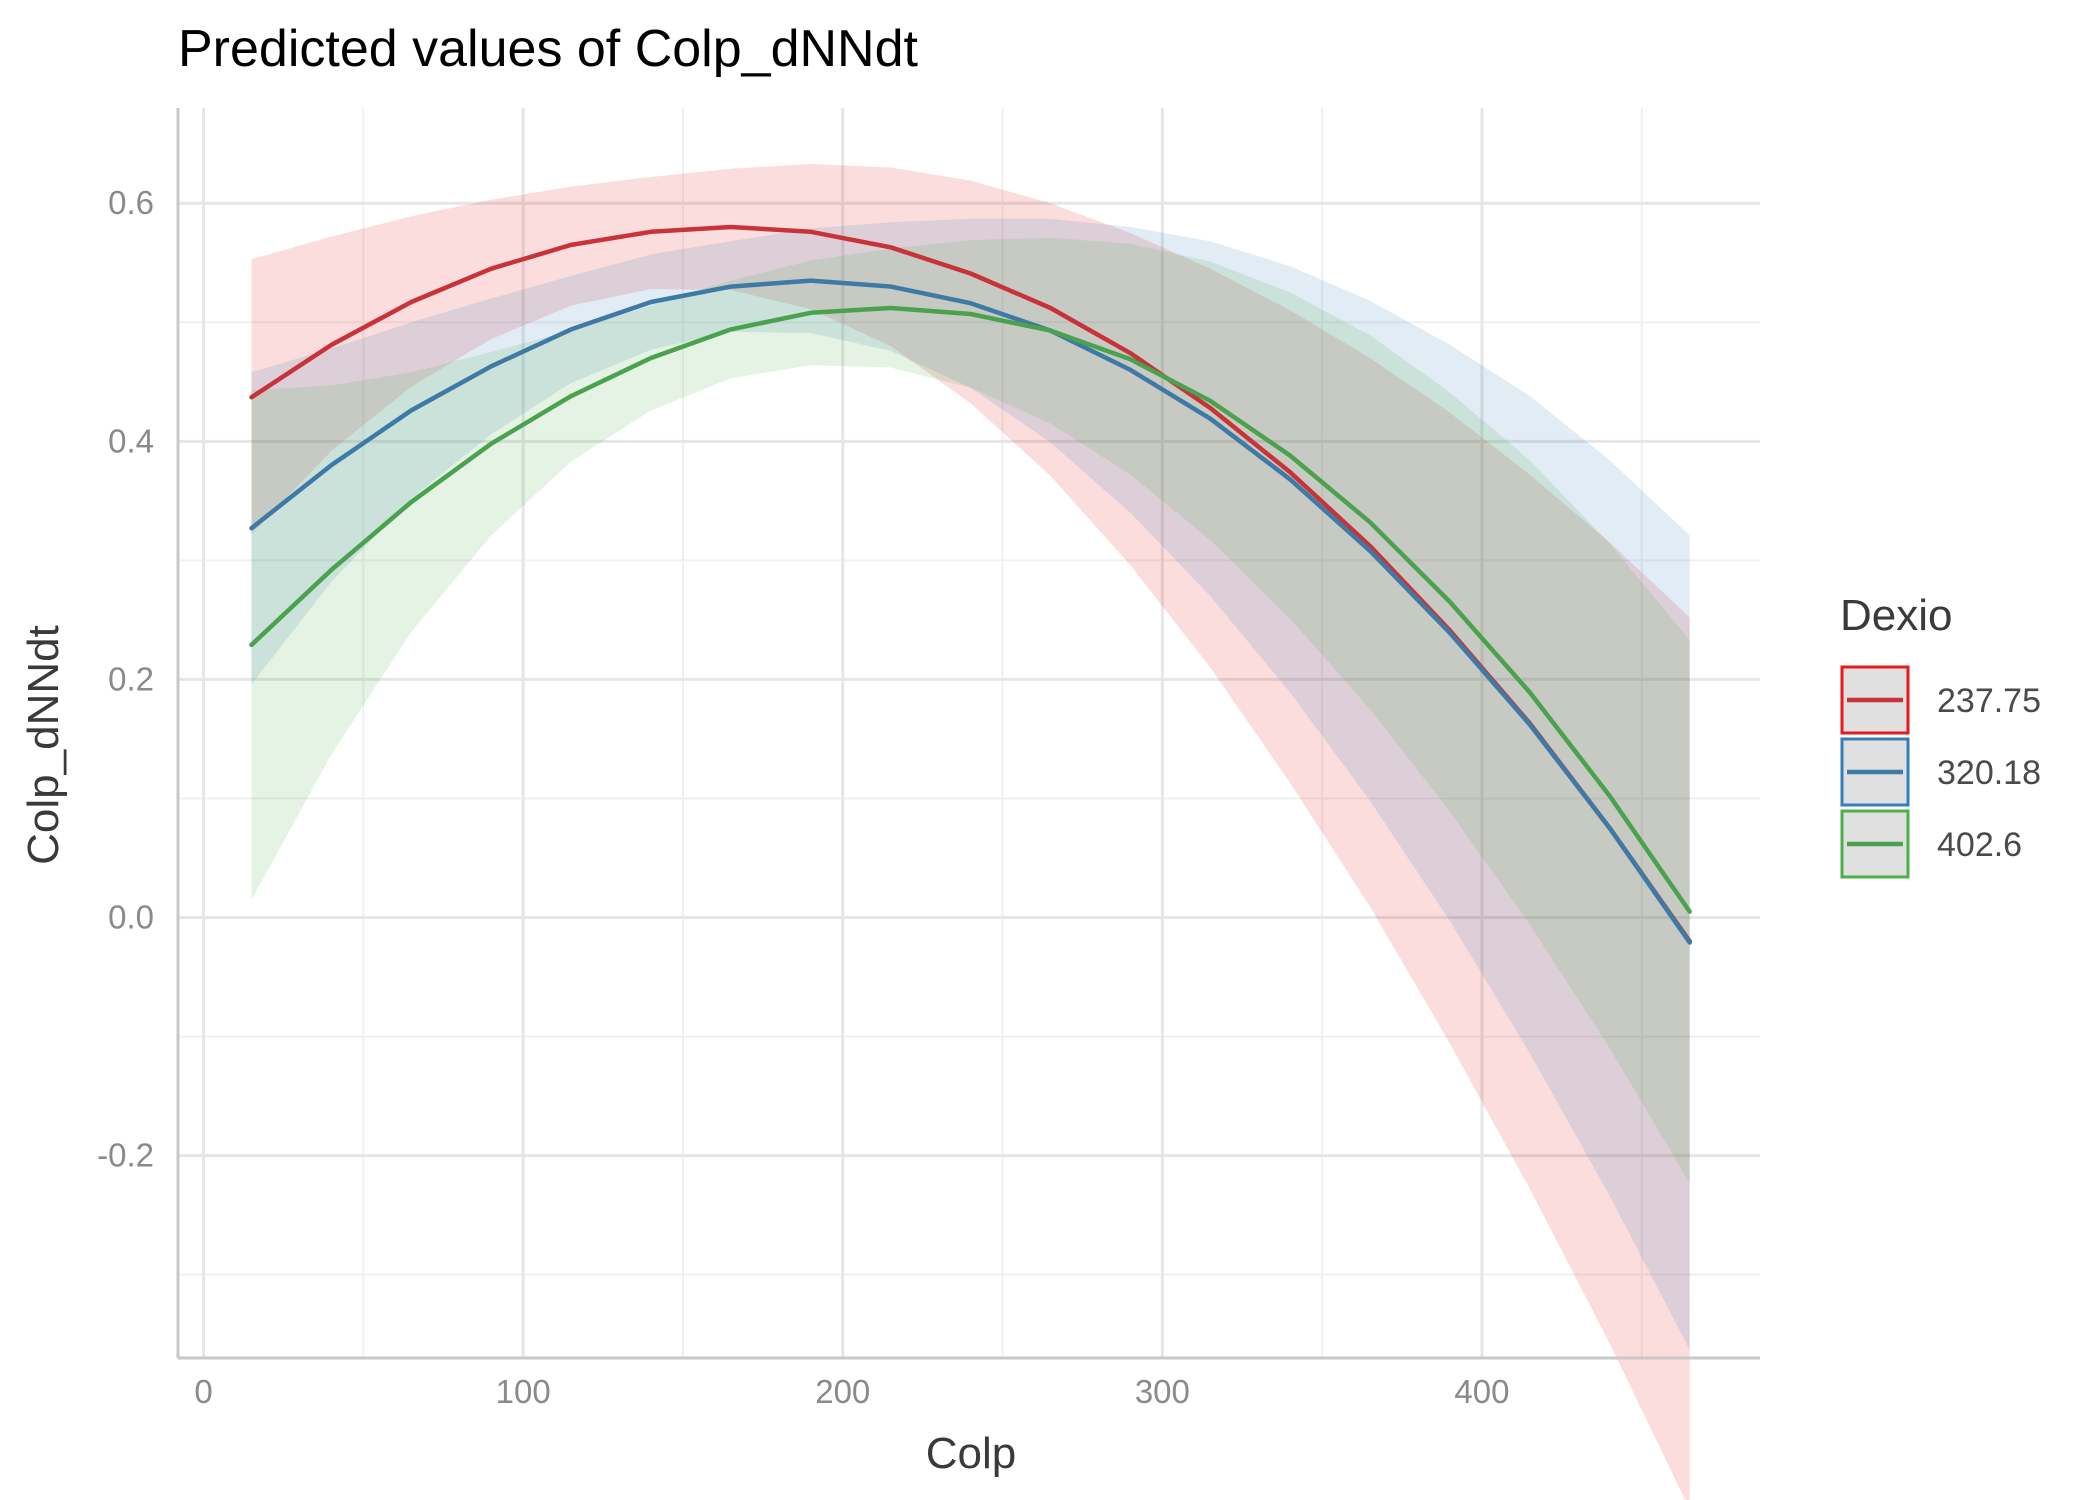 This screenshot has width=2100, height=1500. Describe the element at coordinates (971, 1453) in the screenshot. I see `x-axis-title: Colp` at that location.